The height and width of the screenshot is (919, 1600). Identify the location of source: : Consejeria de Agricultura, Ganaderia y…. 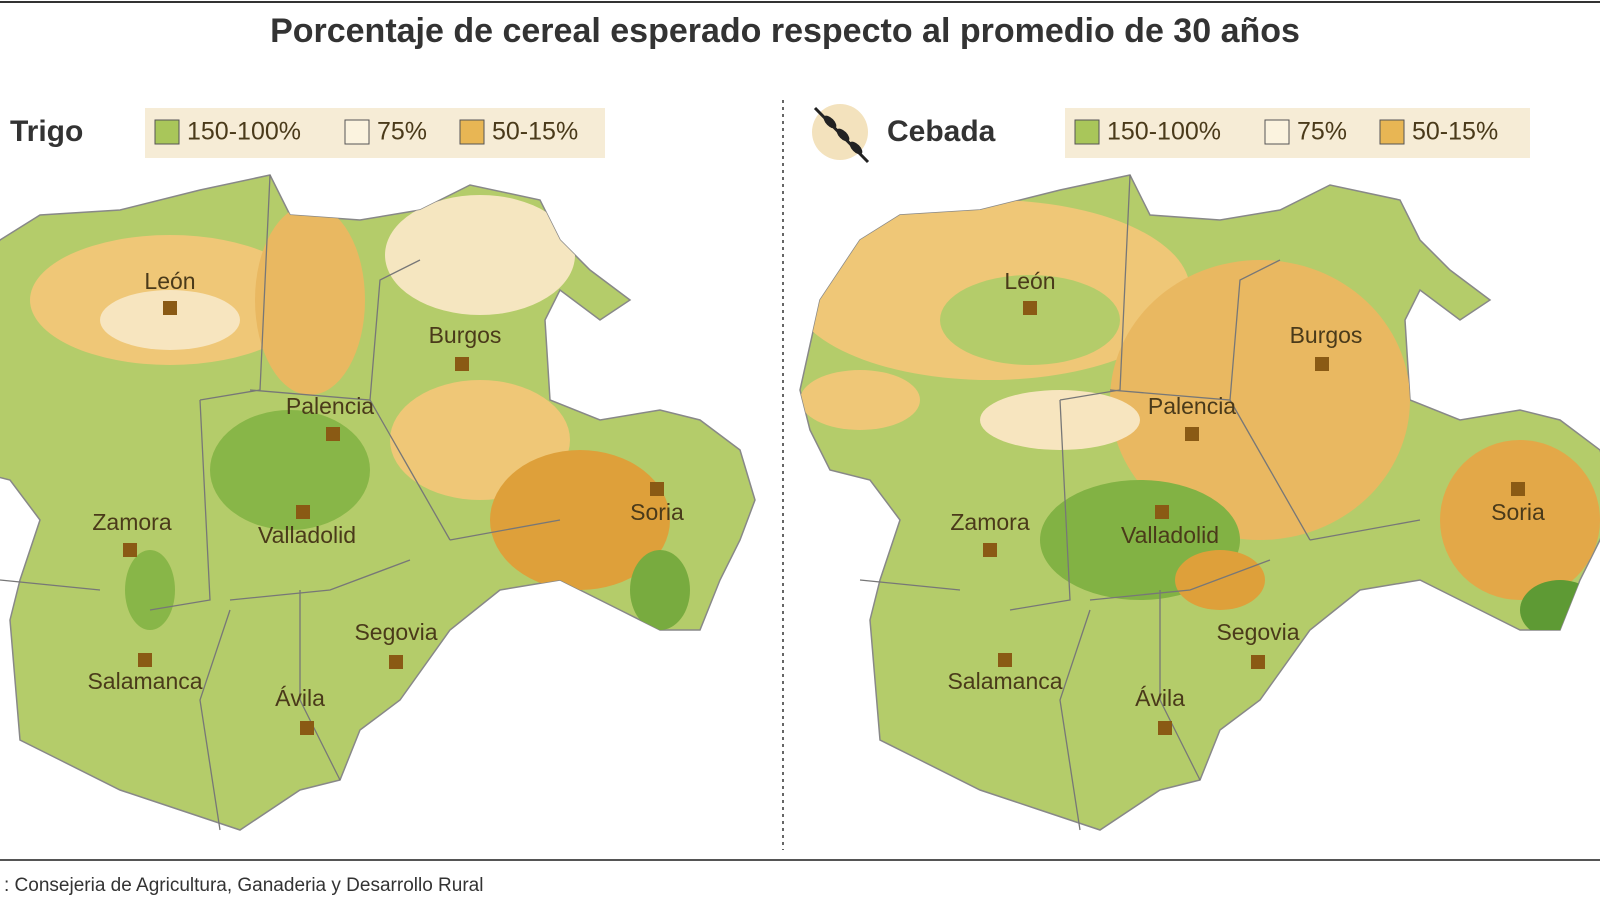
(243, 885).